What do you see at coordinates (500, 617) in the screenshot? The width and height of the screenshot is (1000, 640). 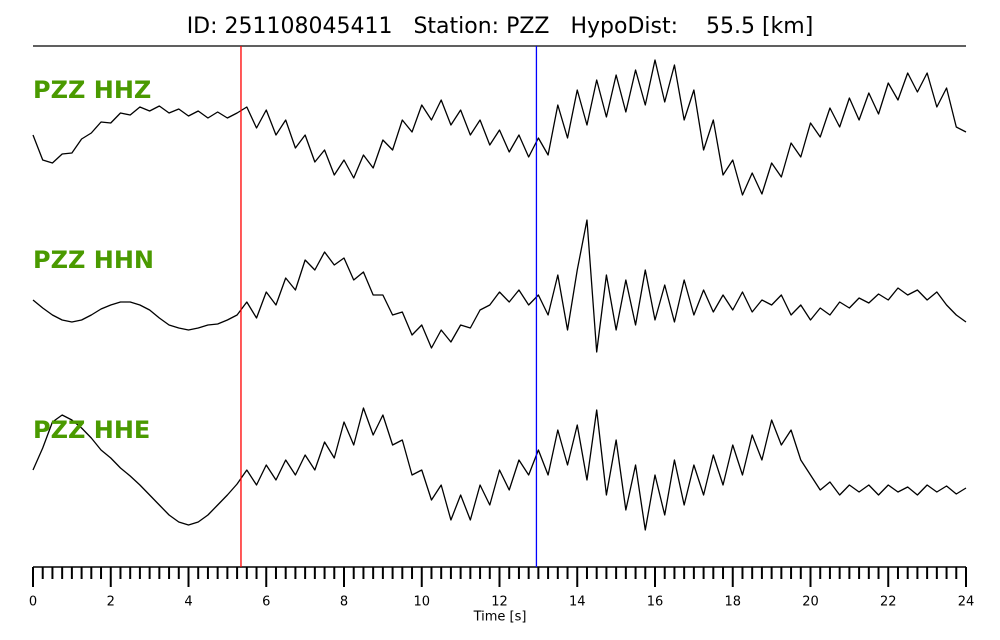 I see `x-axis-label: Time [s]` at bounding box center [500, 617].